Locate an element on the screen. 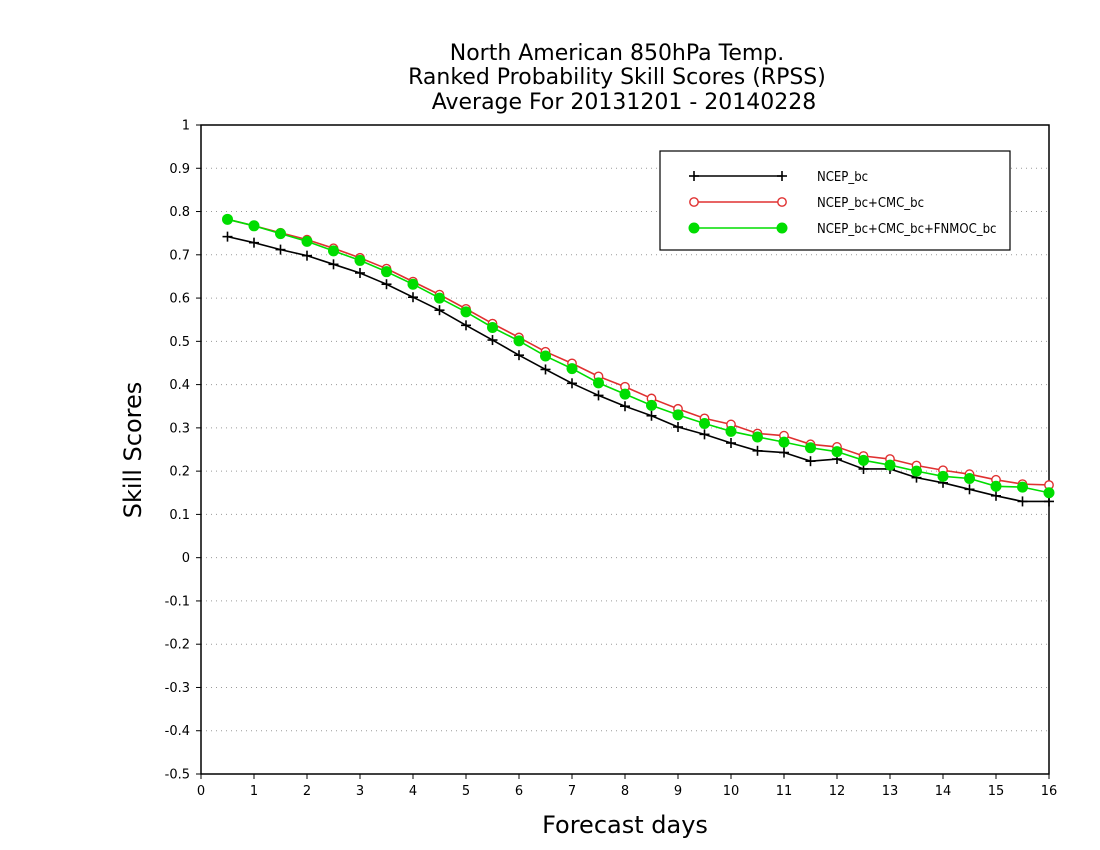 The width and height of the screenshot is (1100, 850). x-tick-label: 8 is located at coordinates (625, 791).